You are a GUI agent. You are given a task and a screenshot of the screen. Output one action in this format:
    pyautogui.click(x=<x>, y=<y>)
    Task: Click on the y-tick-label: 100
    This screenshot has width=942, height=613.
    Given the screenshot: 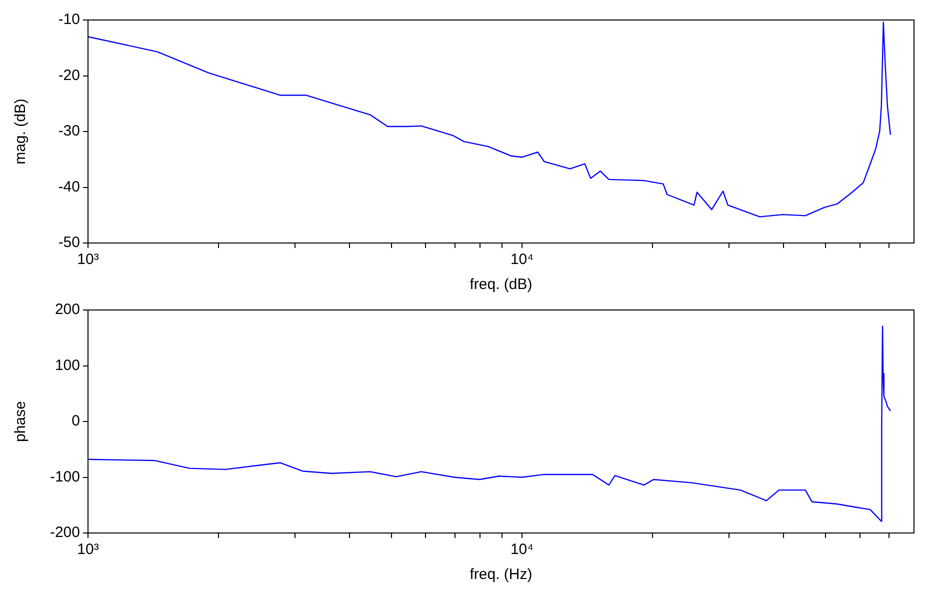 What is the action you would take?
    pyautogui.click(x=67, y=365)
    